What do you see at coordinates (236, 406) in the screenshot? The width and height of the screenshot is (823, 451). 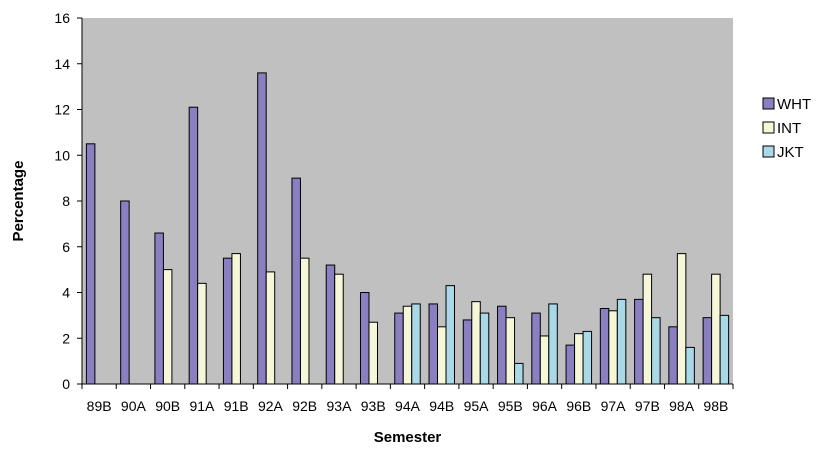 I see `x-tick-label: 91B` at bounding box center [236, 406].